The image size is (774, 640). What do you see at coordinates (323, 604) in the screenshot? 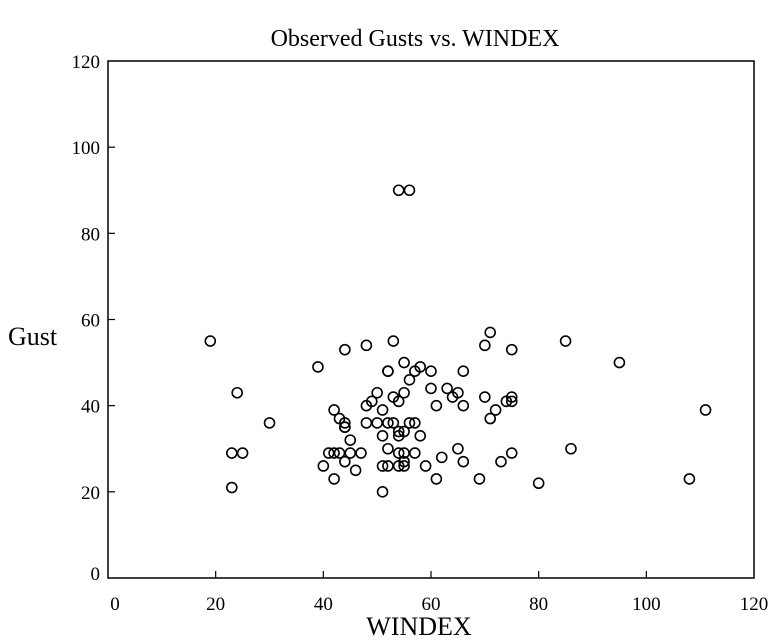
I see `x-tick-label: 40` at bounding box center [323, 604].